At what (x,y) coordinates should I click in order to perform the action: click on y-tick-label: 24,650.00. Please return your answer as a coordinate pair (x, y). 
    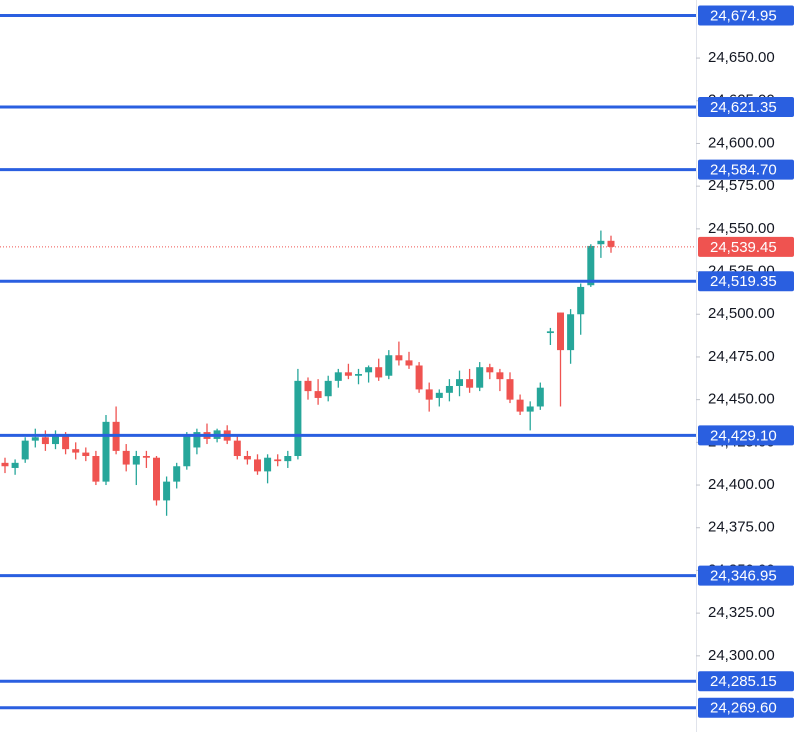
    Looking at the image, I should click on (741, 57).